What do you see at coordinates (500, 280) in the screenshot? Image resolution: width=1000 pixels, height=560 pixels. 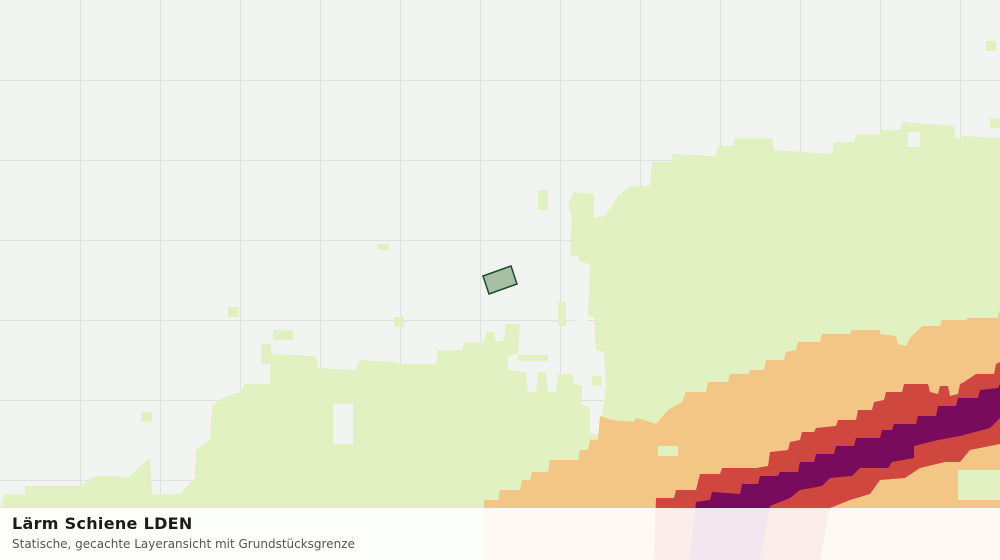 I see `parcel-boundary` at bounding box center [500, 280].